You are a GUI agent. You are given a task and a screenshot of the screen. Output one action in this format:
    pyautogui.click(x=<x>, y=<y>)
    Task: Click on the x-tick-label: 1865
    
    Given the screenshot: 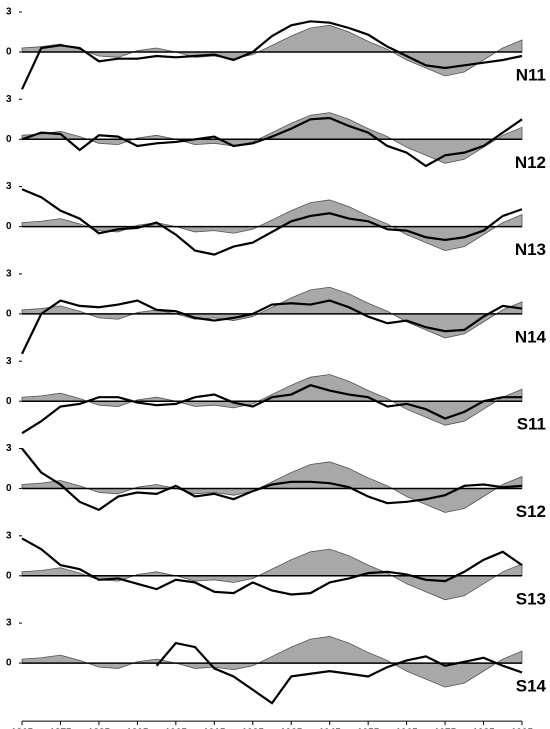 What is the action you would take?
    pyautogui.click(x=22, y=728)
    